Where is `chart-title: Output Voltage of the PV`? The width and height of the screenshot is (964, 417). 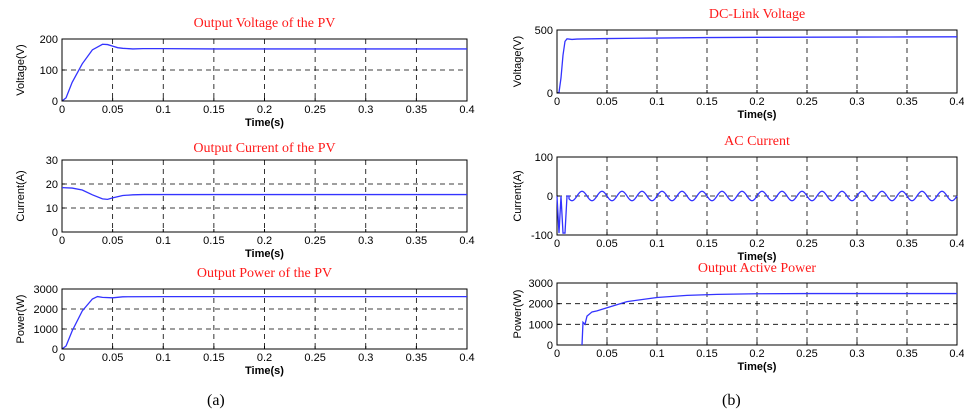
chart-title: Output Voltage of the PV is located at coordinates (265, 23).